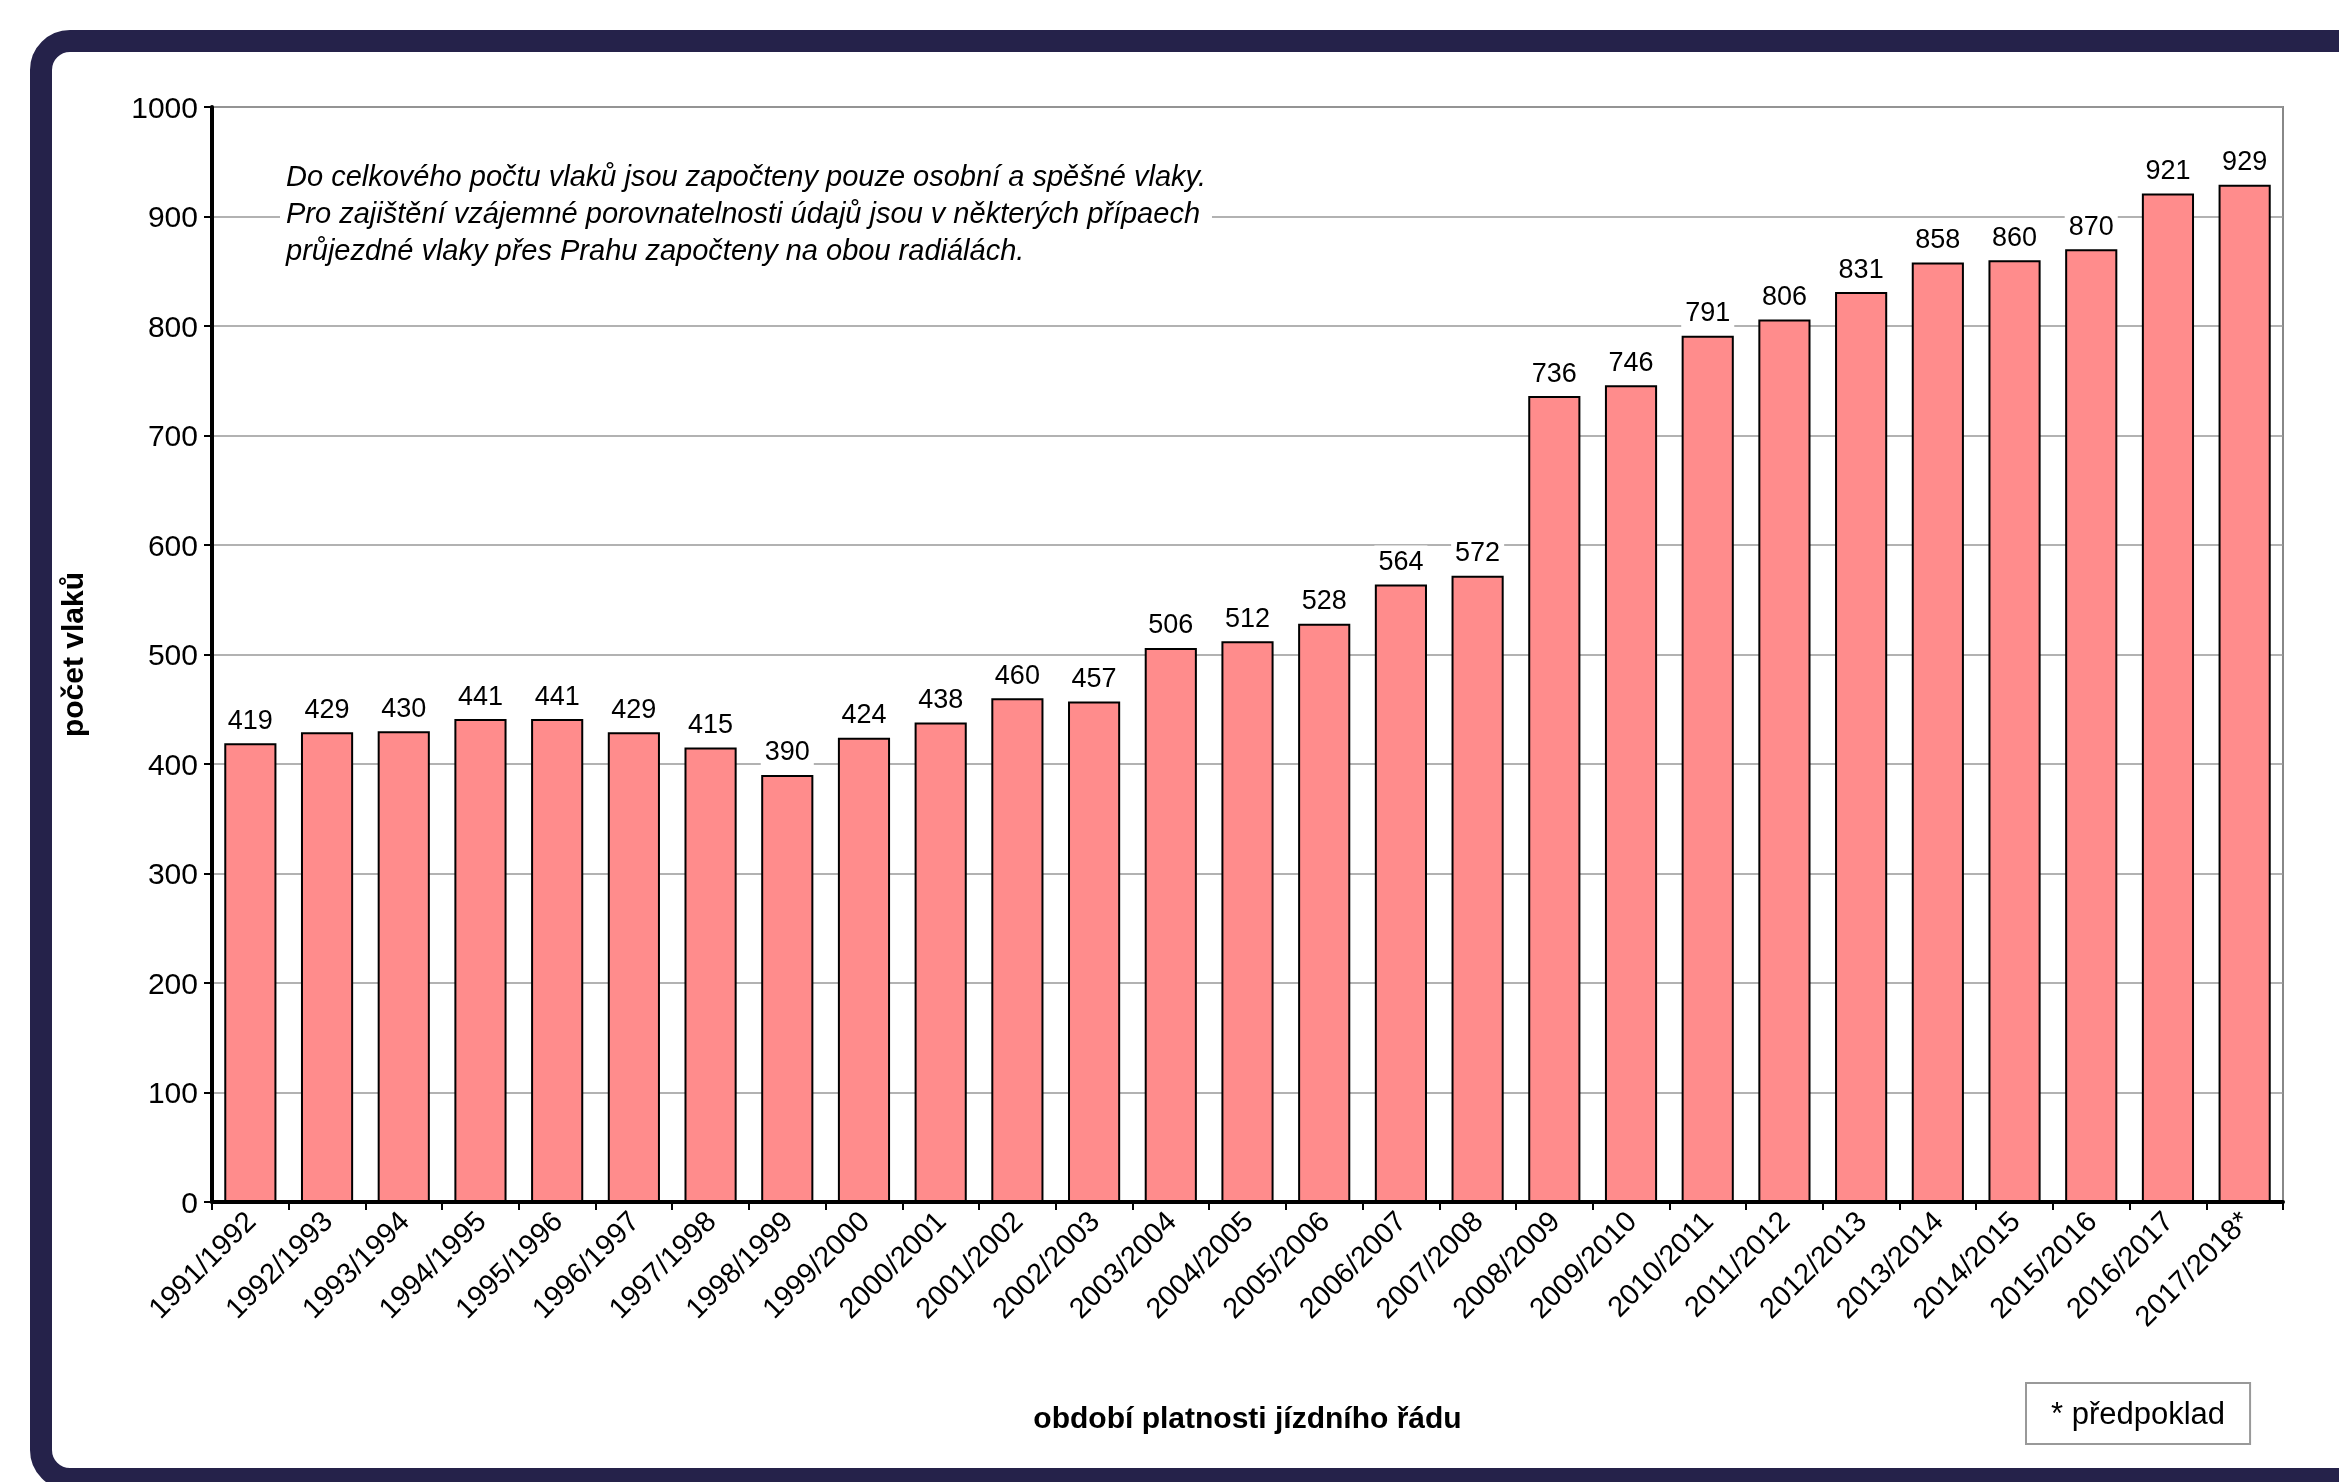 The height and width of the screenshot is (1482, 2339). What do you see at coordinates (864, 714) in the screenshot?
I see `data-label: 424` at bounding box center [864, 714].